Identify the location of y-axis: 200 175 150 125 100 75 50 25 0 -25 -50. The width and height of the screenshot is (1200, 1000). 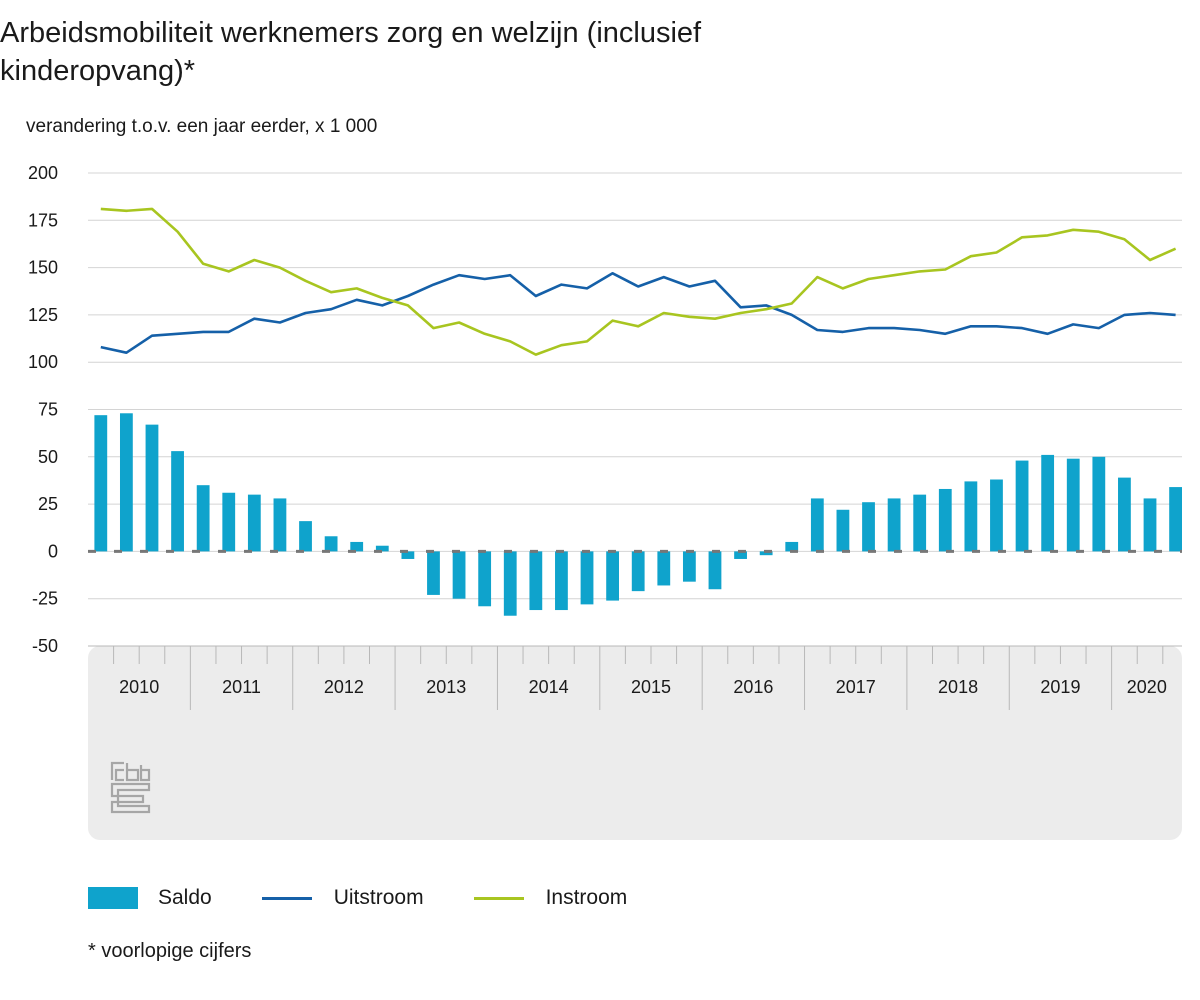
(43, 409).